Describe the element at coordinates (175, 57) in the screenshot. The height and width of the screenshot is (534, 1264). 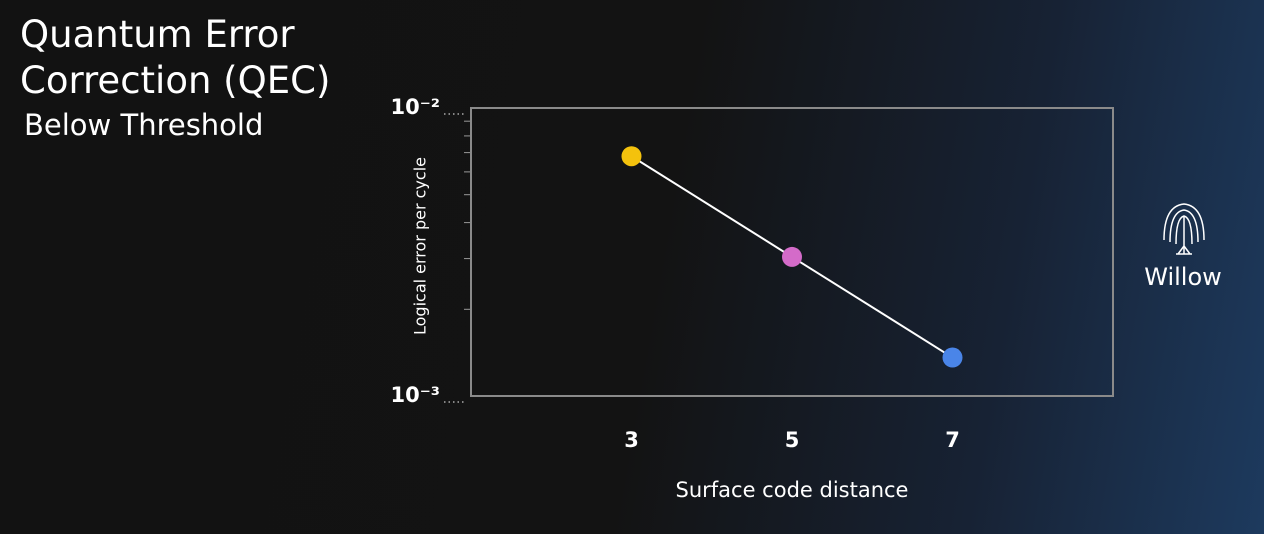
I see `title: Quantum Error Correction (QEC)` at that location.